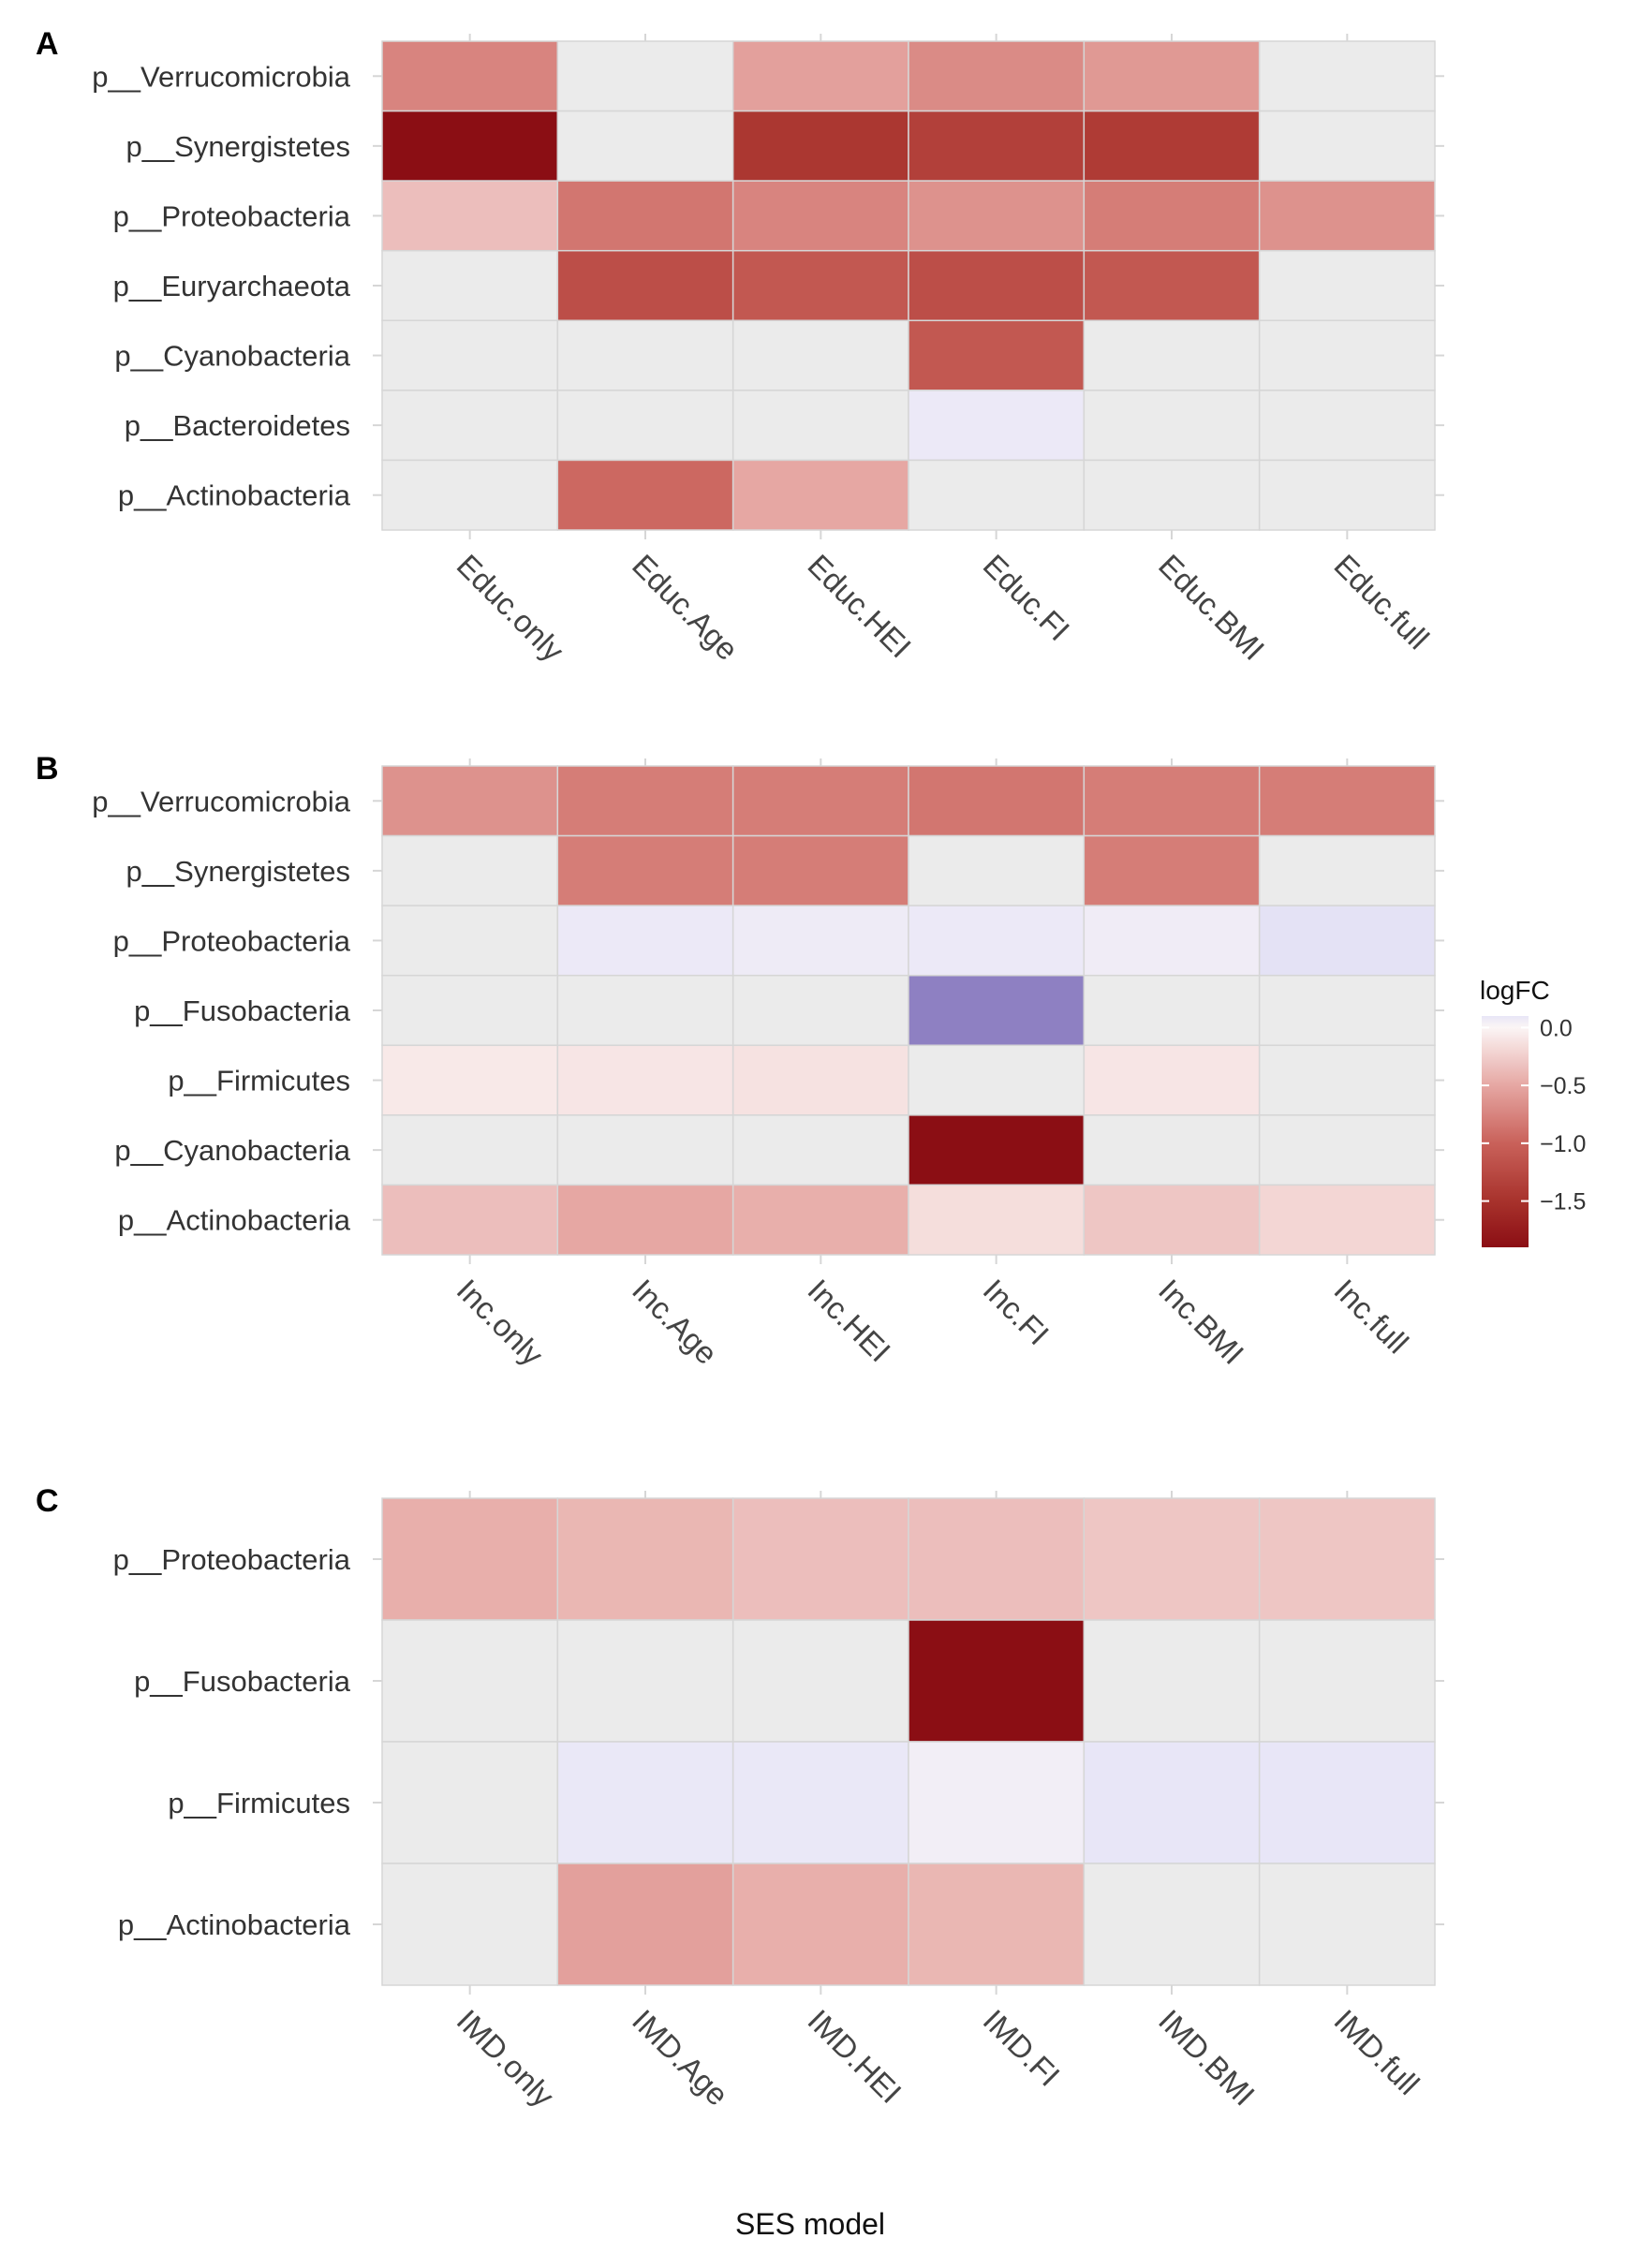 The height and width of the screenshot is (2268, 1625). Describe the element at coordinates (234, 1924) in the screenshot. I see `row-label: p__Actinobacteria` at that location.